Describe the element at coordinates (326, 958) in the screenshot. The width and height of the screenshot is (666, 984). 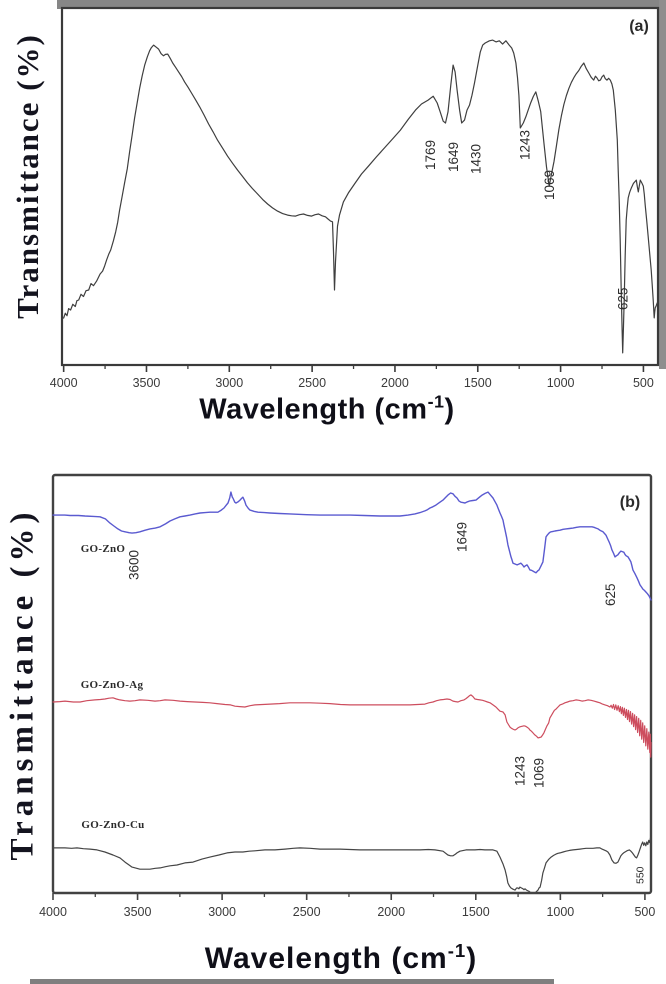
I see `x-axis-title-b-text: Wavelength (cm` at that location.